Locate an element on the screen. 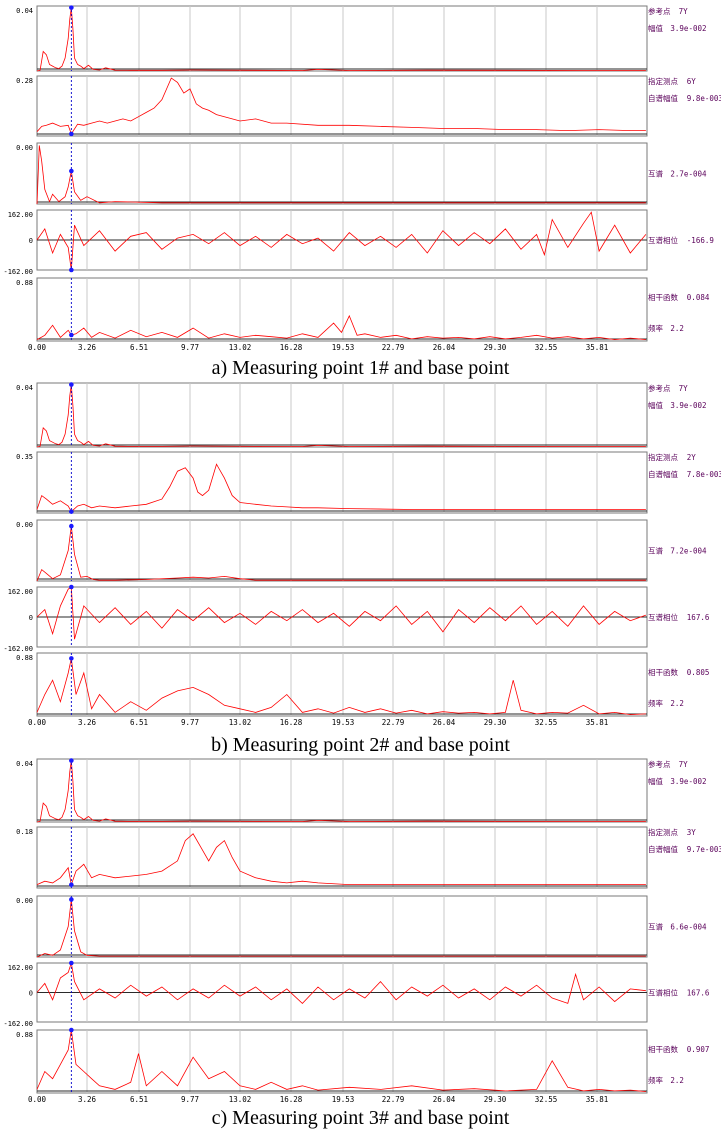 This screenshot has width=721, height=1136. info-value: 7.8e-003 is located at coordinates (704, 474).